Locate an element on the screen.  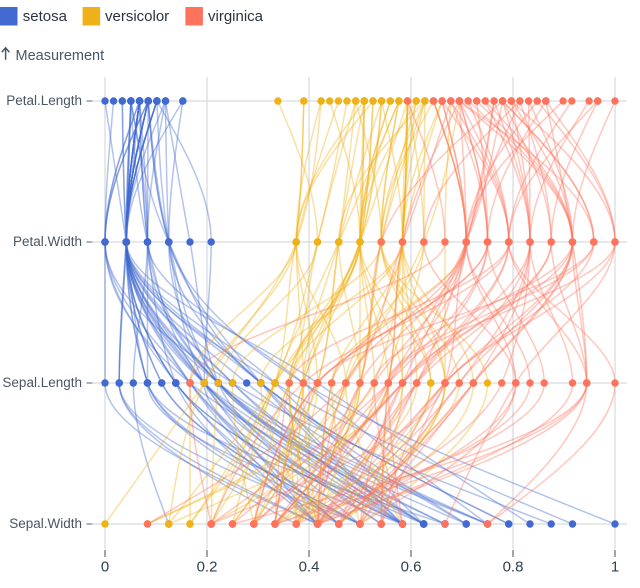
svg-text: 0 is located at coordinates (105, 567).